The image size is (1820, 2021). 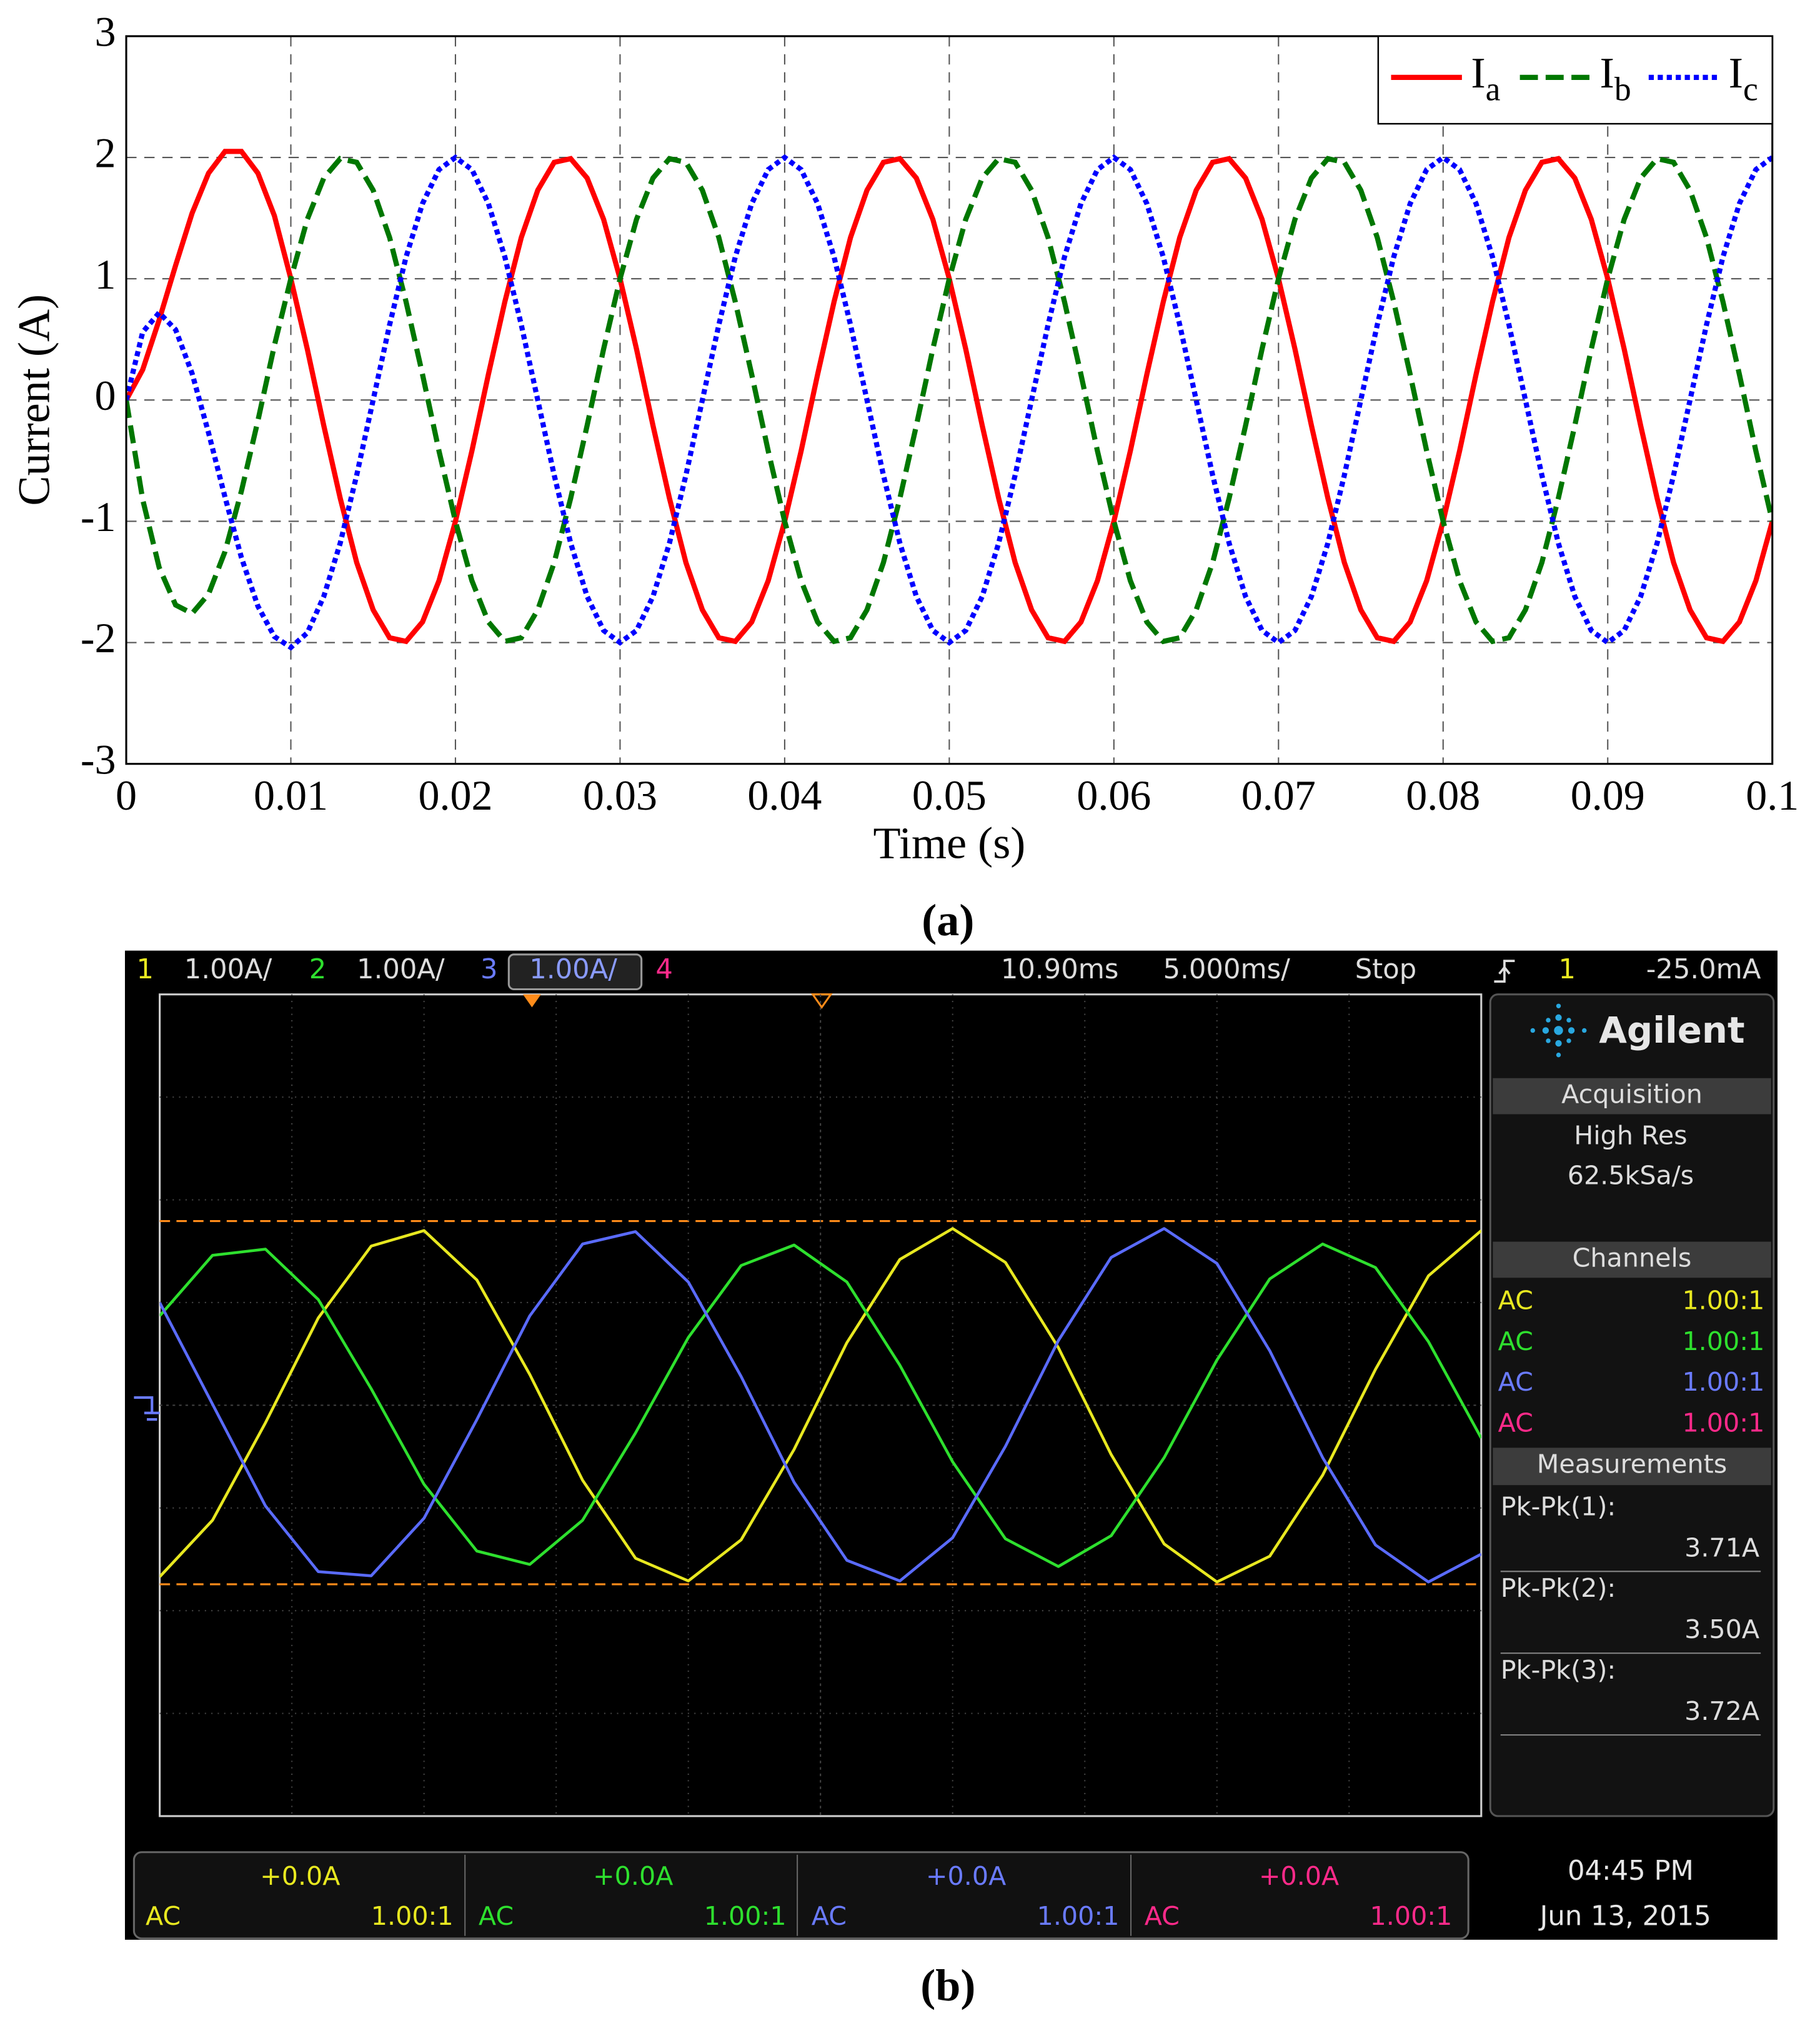 I want to click on panel-title: Measurements, so click(x=1632, y=1464).